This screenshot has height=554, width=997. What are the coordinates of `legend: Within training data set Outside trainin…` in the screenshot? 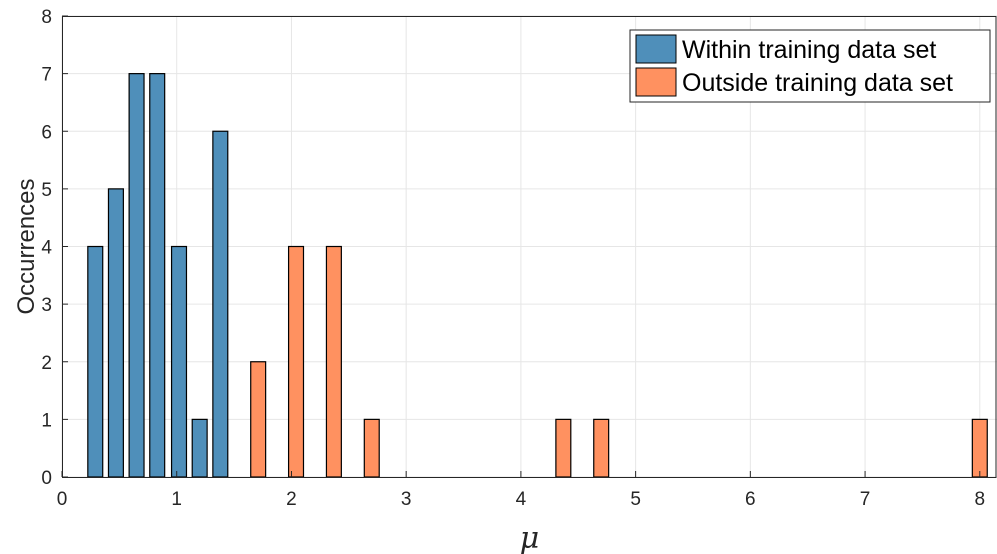 It's located at (810, 66).